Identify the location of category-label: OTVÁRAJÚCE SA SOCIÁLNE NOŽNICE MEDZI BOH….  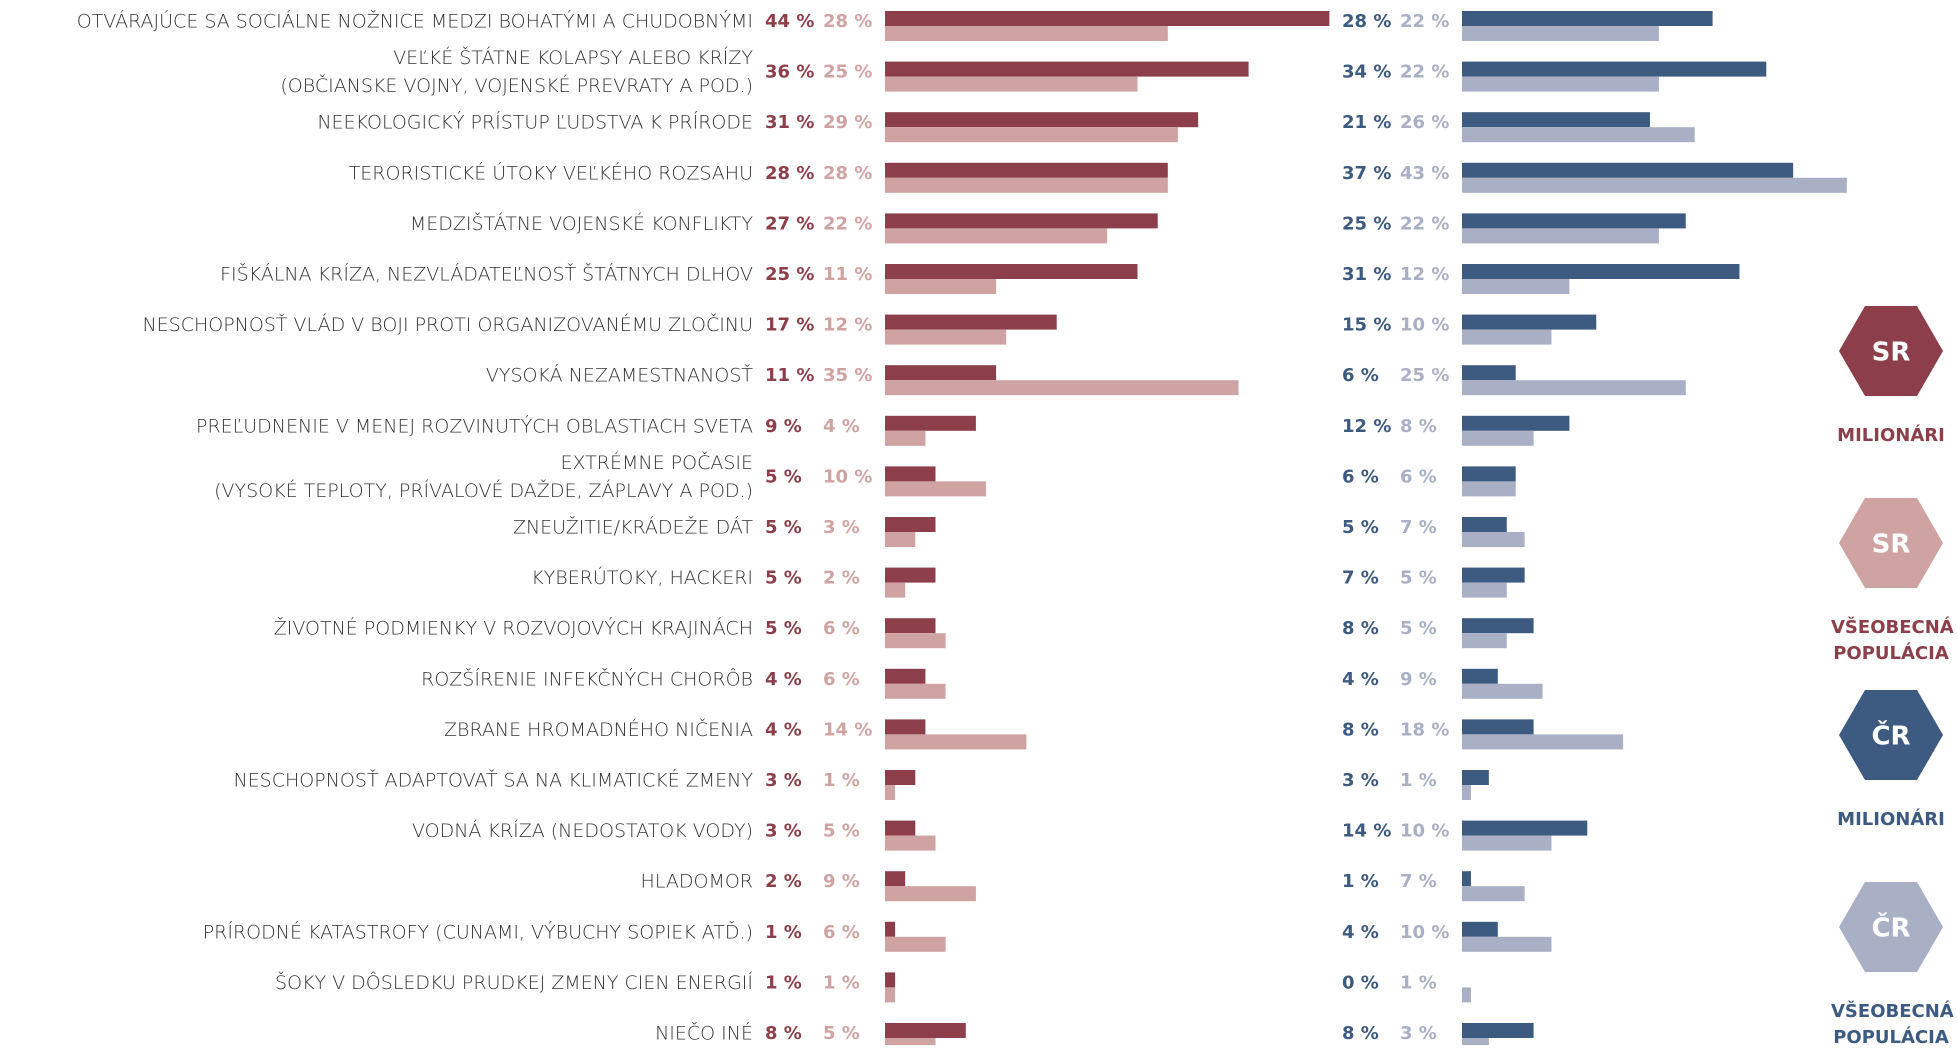
(415, 21).